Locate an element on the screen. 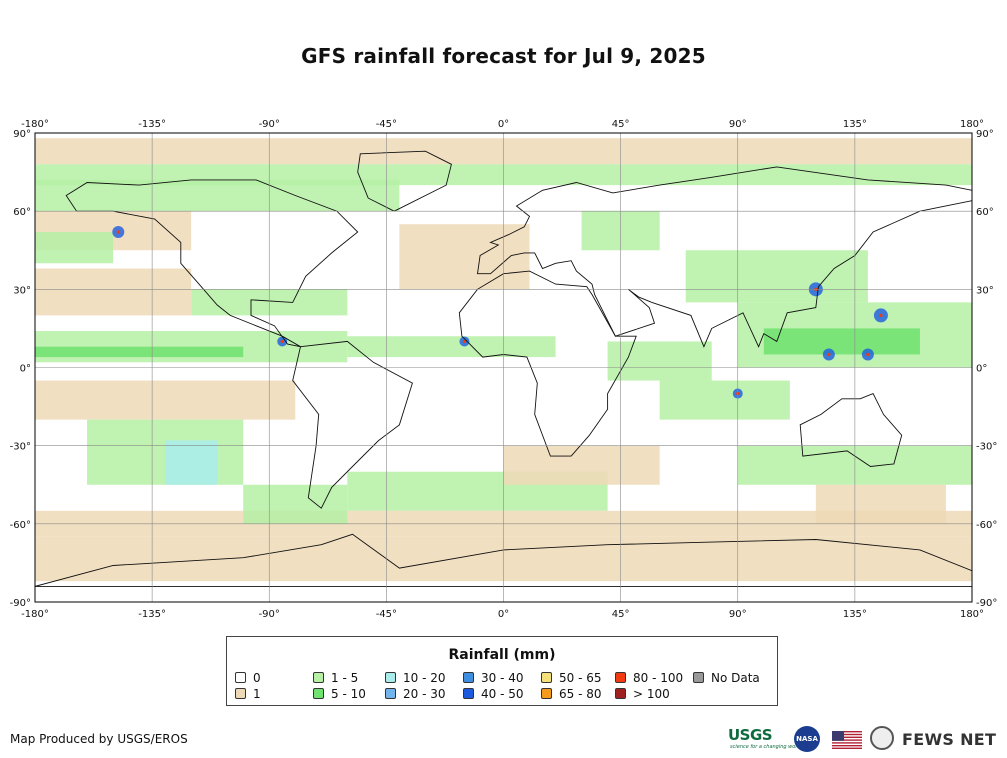  legend-item: 80 - 100 is located at coordinates (649, 677).